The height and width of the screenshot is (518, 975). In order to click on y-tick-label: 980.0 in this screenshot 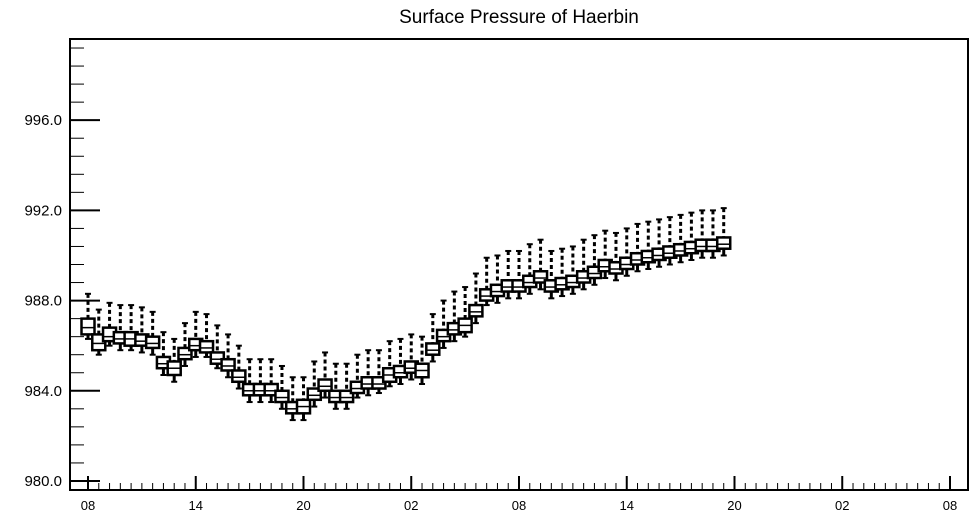, I will do `click(43, 481)`.